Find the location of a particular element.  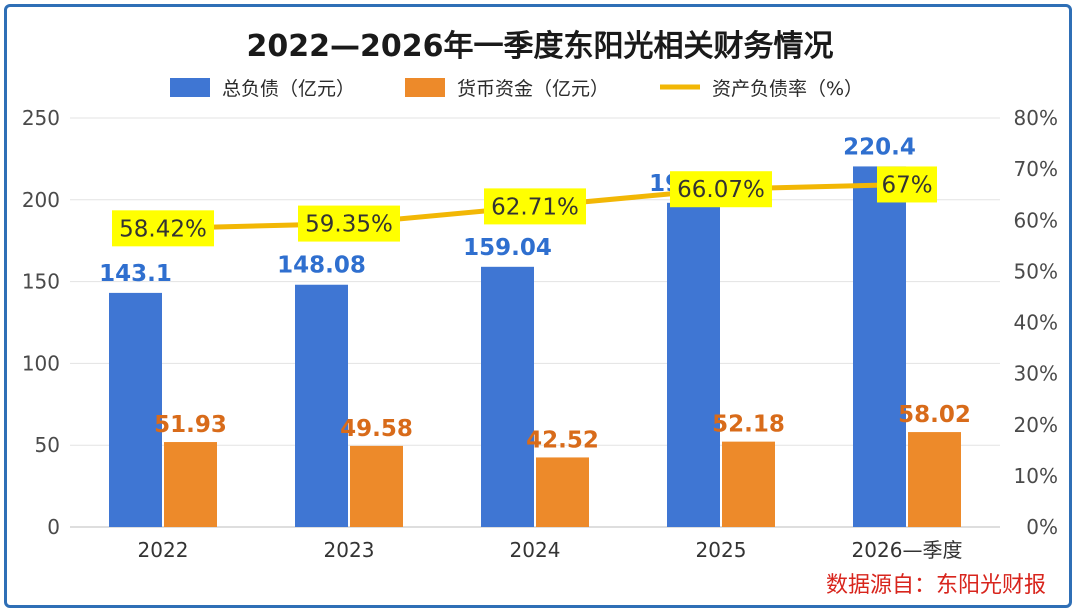

right-axis-tick-label: 30% is located at coordinates (1036, 374).